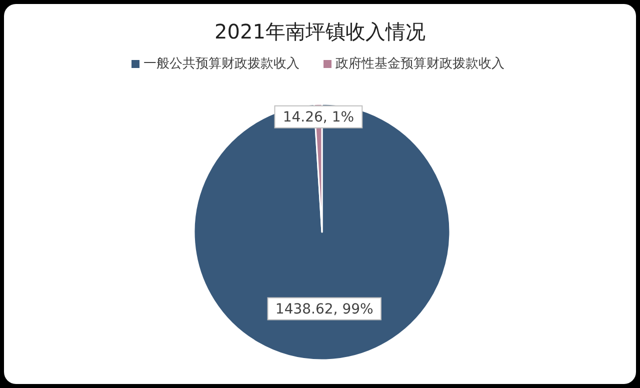  Describe the element at coordinates (320, 31) in the screenshot. I see `chart-title: 2021年南坪镇收入情况` at that location.